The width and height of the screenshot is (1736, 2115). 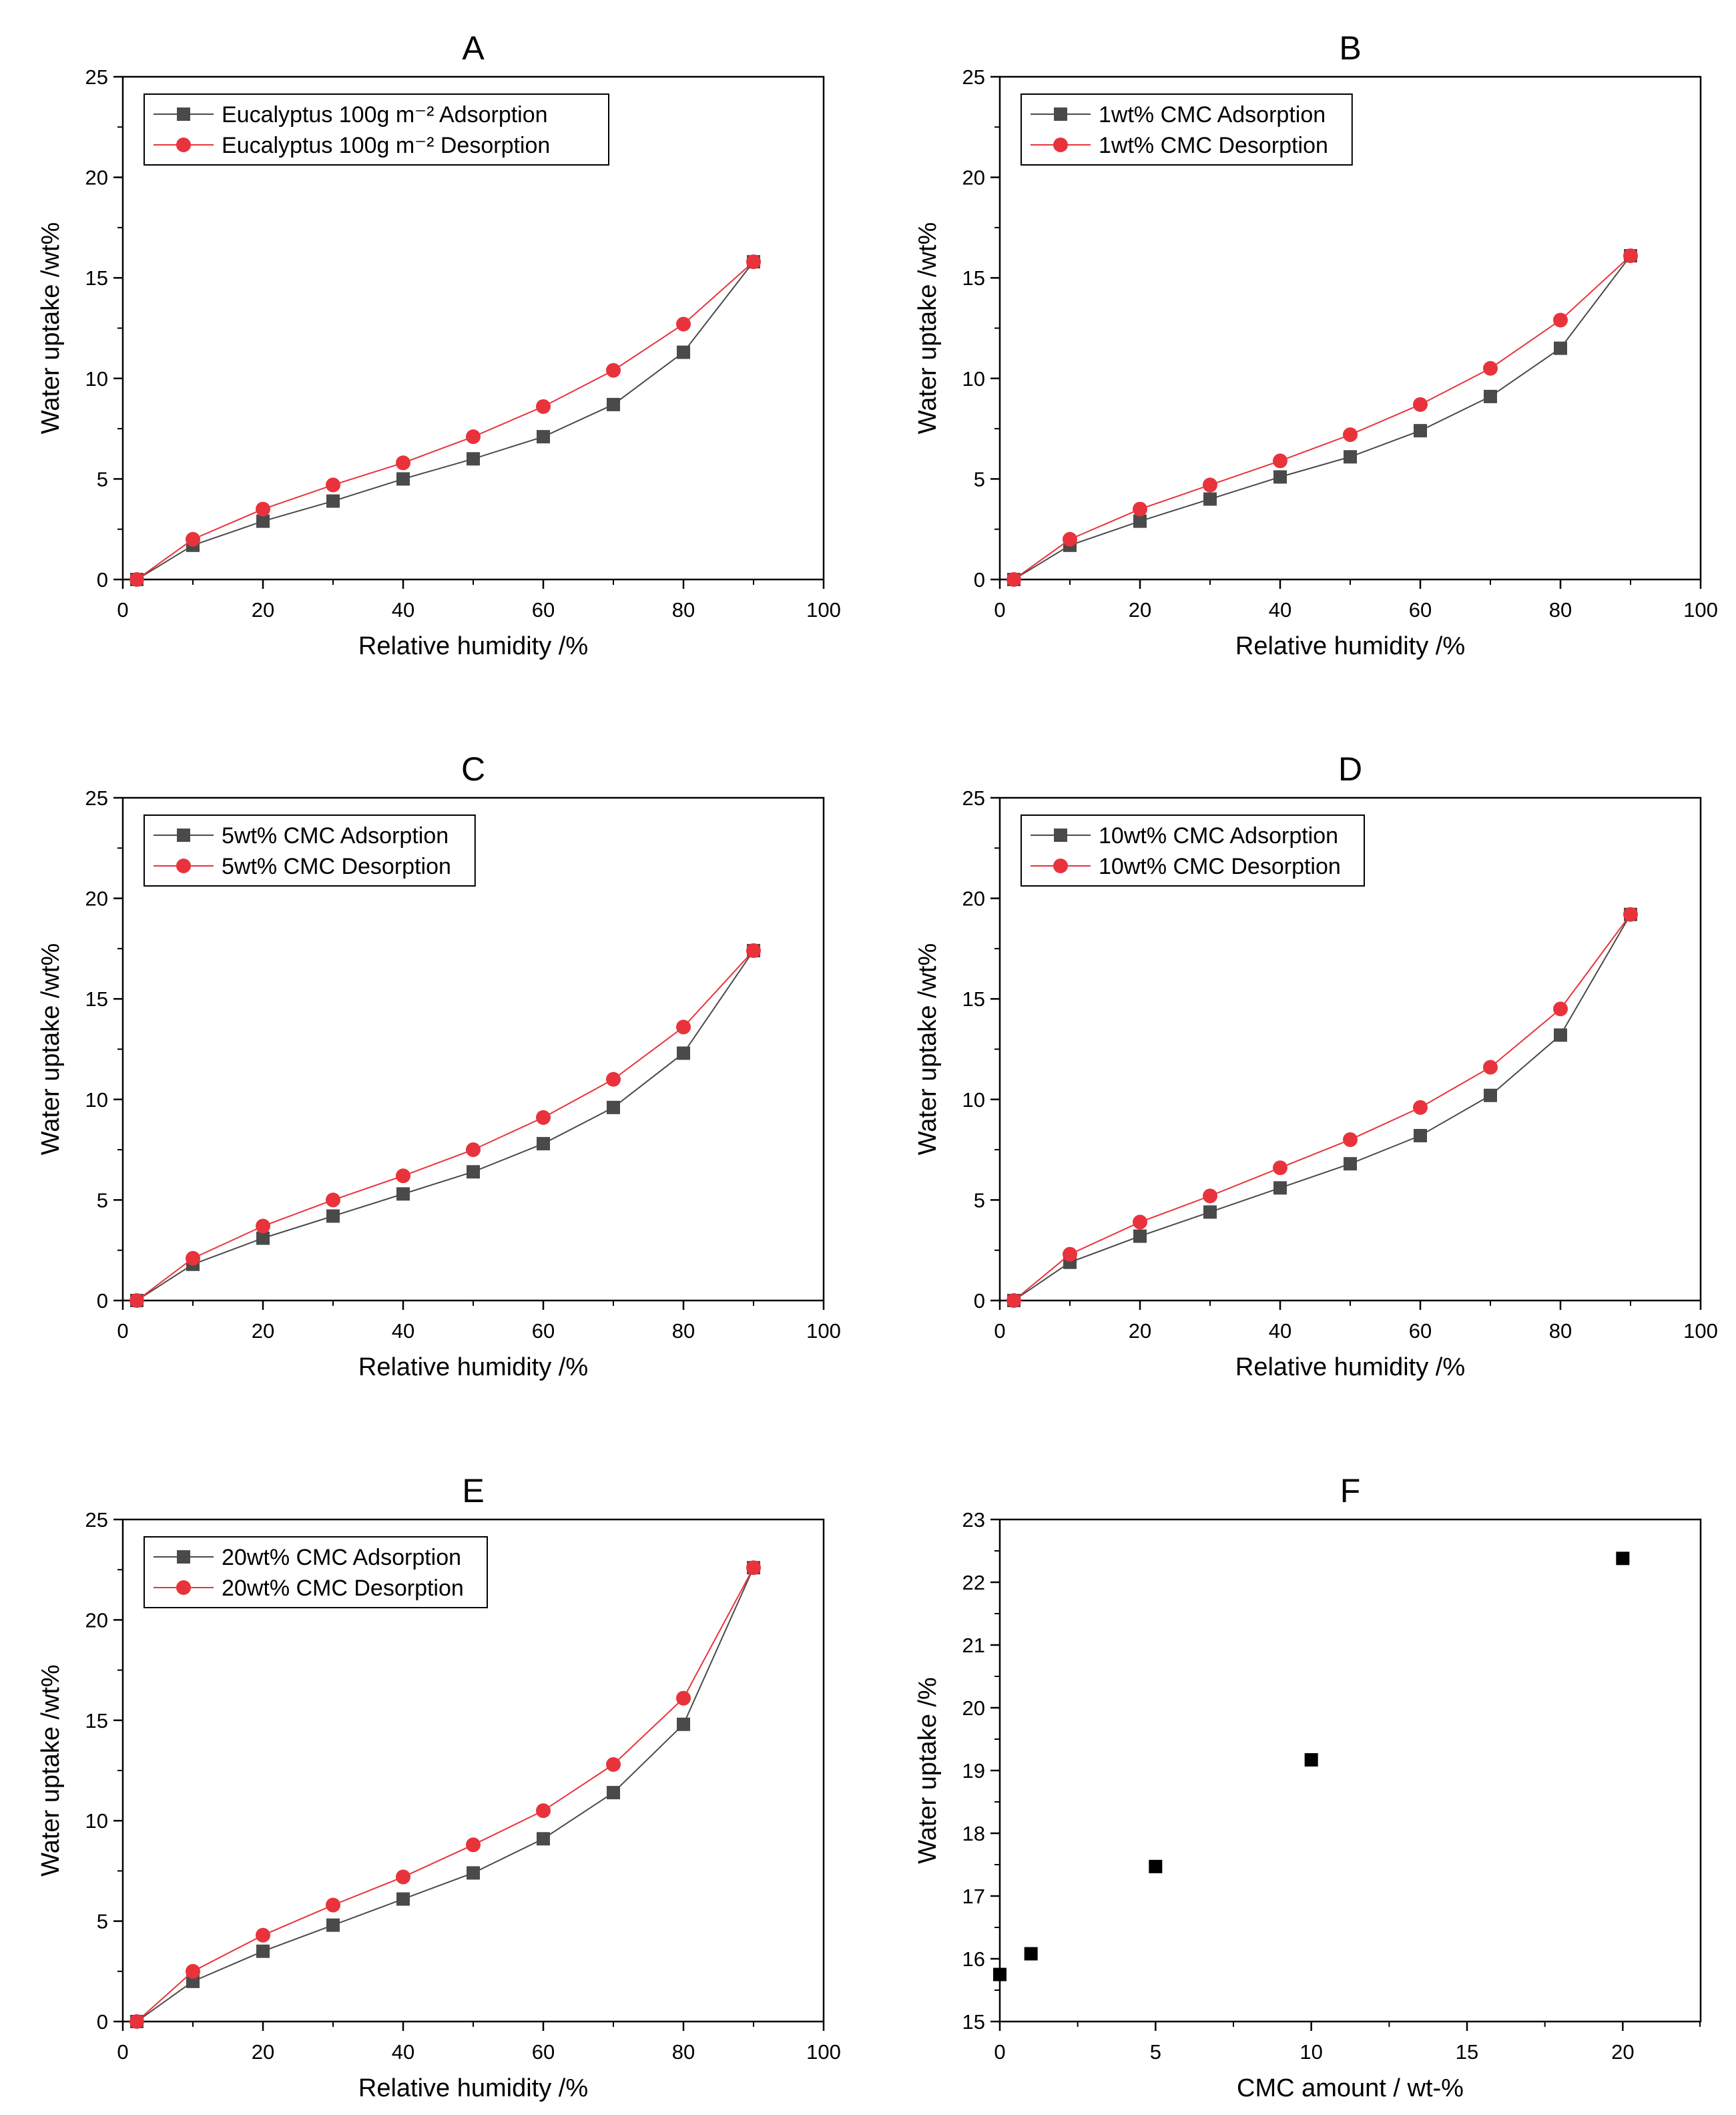 What do you see at coordinates (473, 769) in the screenshot?
I see `panel-title: C` at bounding box center [473, 769].